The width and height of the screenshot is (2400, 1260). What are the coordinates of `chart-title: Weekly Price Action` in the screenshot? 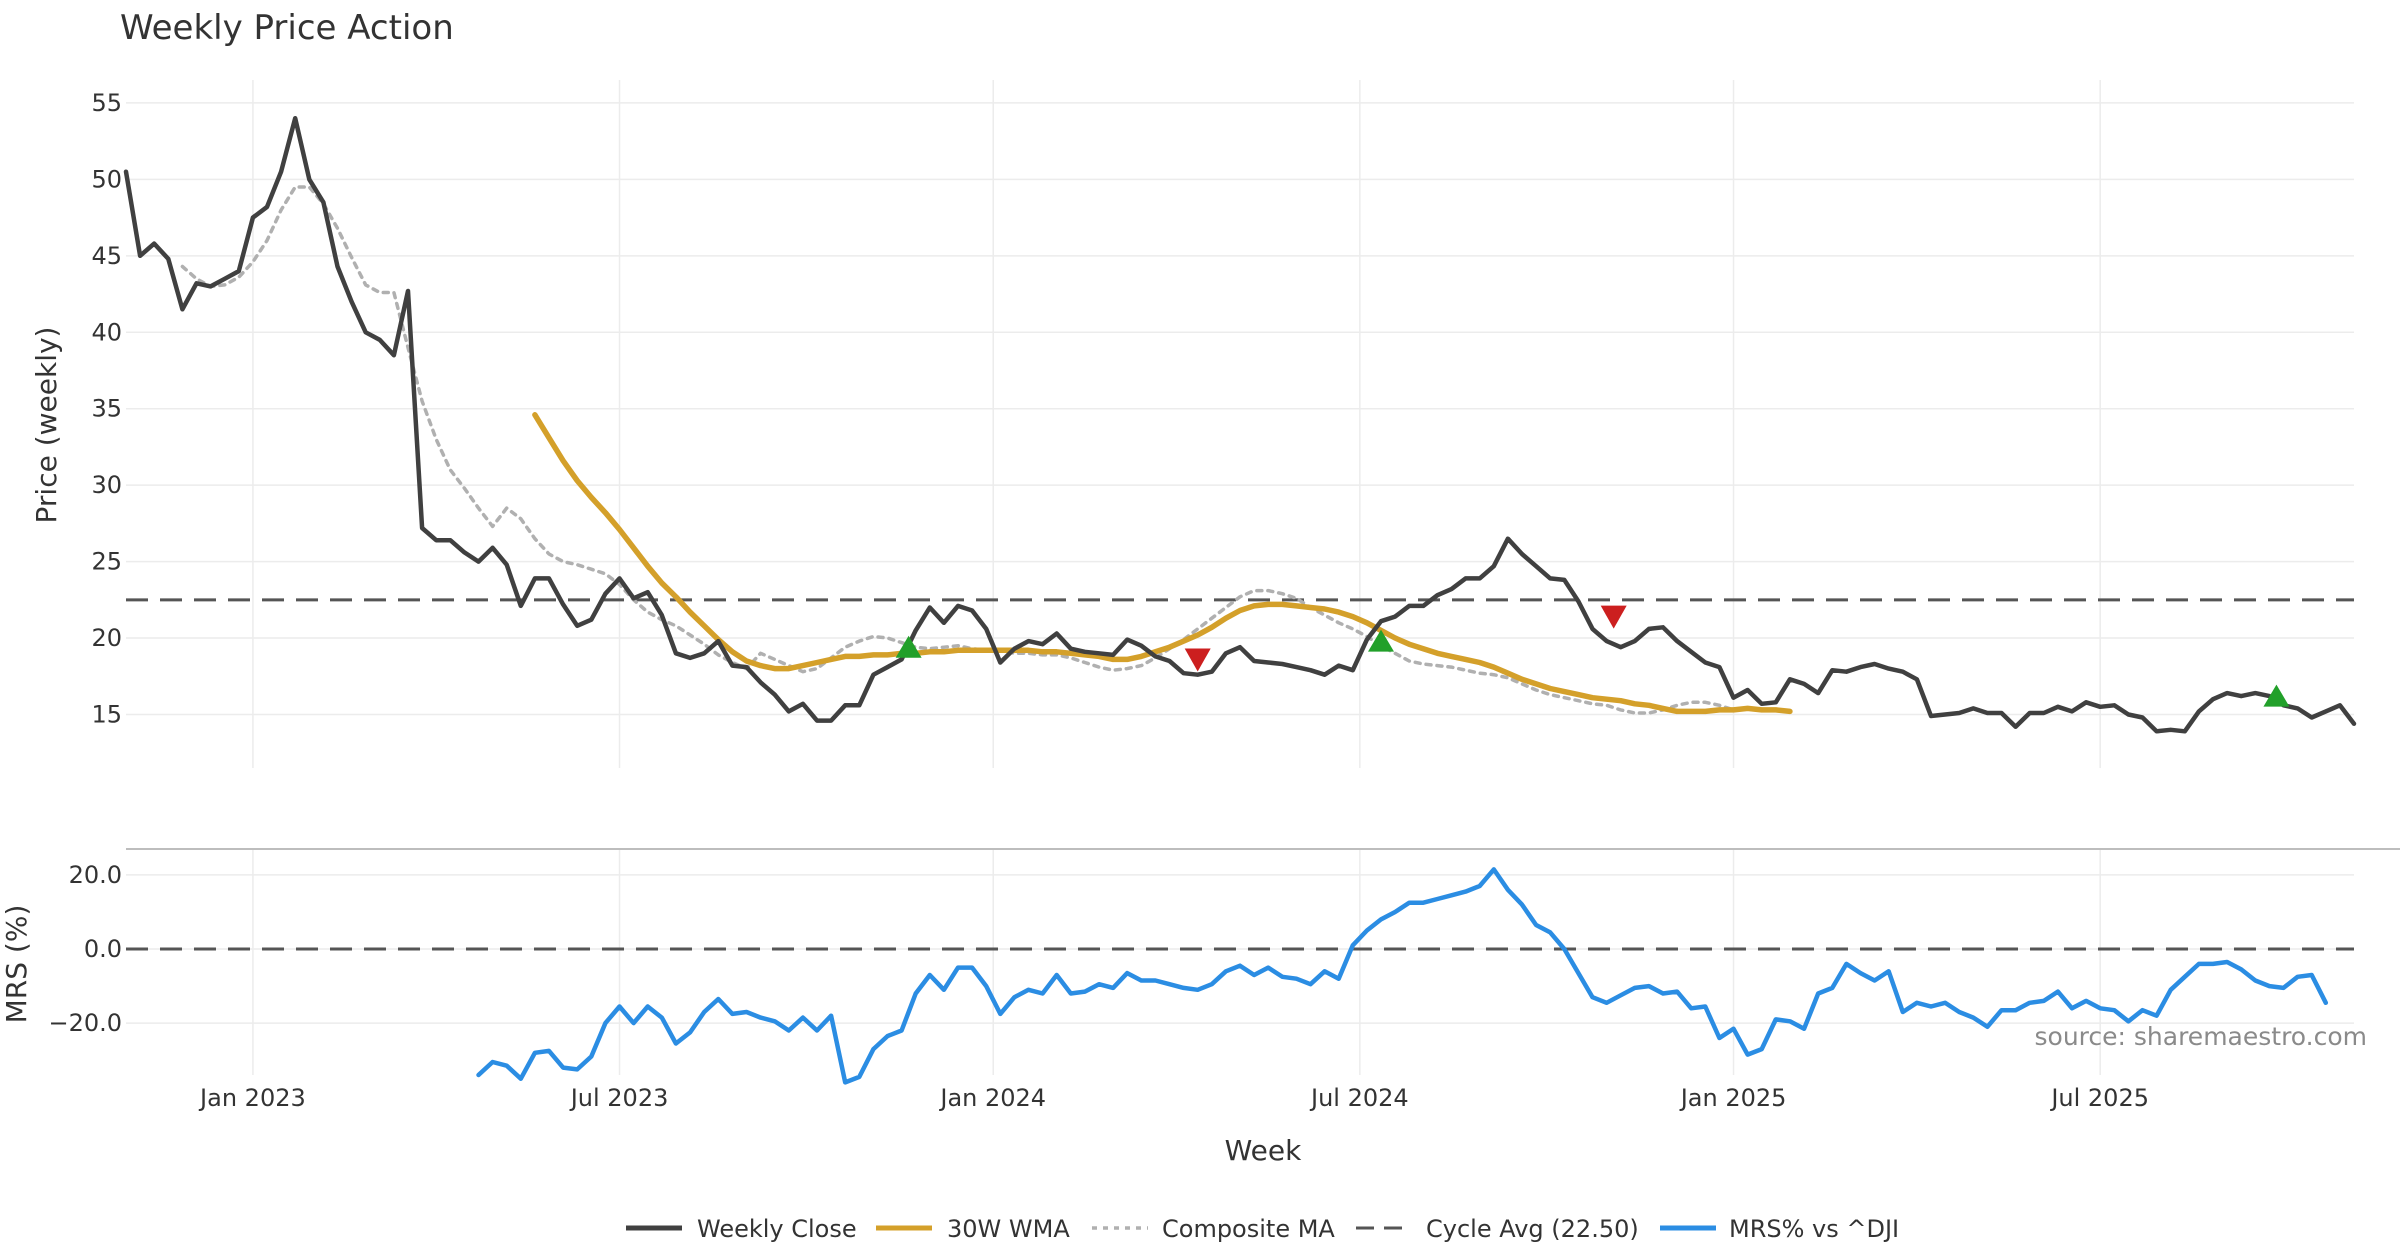 It's located at (287, 28).